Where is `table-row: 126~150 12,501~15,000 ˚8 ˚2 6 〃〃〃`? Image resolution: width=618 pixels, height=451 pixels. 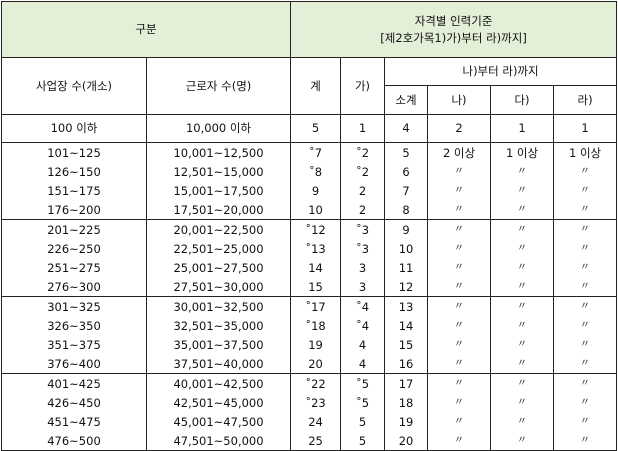
table-row: 126~150 12,501~15,000 ˚8 ˚2 6 〃〃〃 is located at coordinates (309, 172).